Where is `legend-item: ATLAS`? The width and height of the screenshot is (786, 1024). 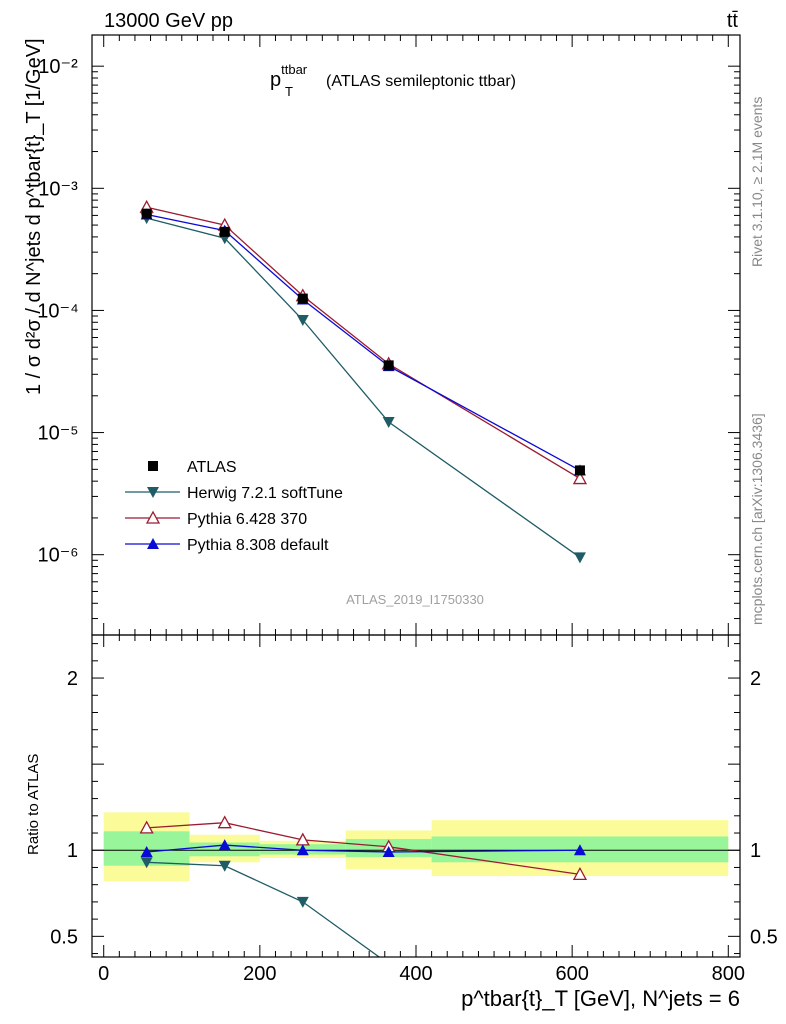
legend-item: ATLAS is located at coordinates (192, 467).